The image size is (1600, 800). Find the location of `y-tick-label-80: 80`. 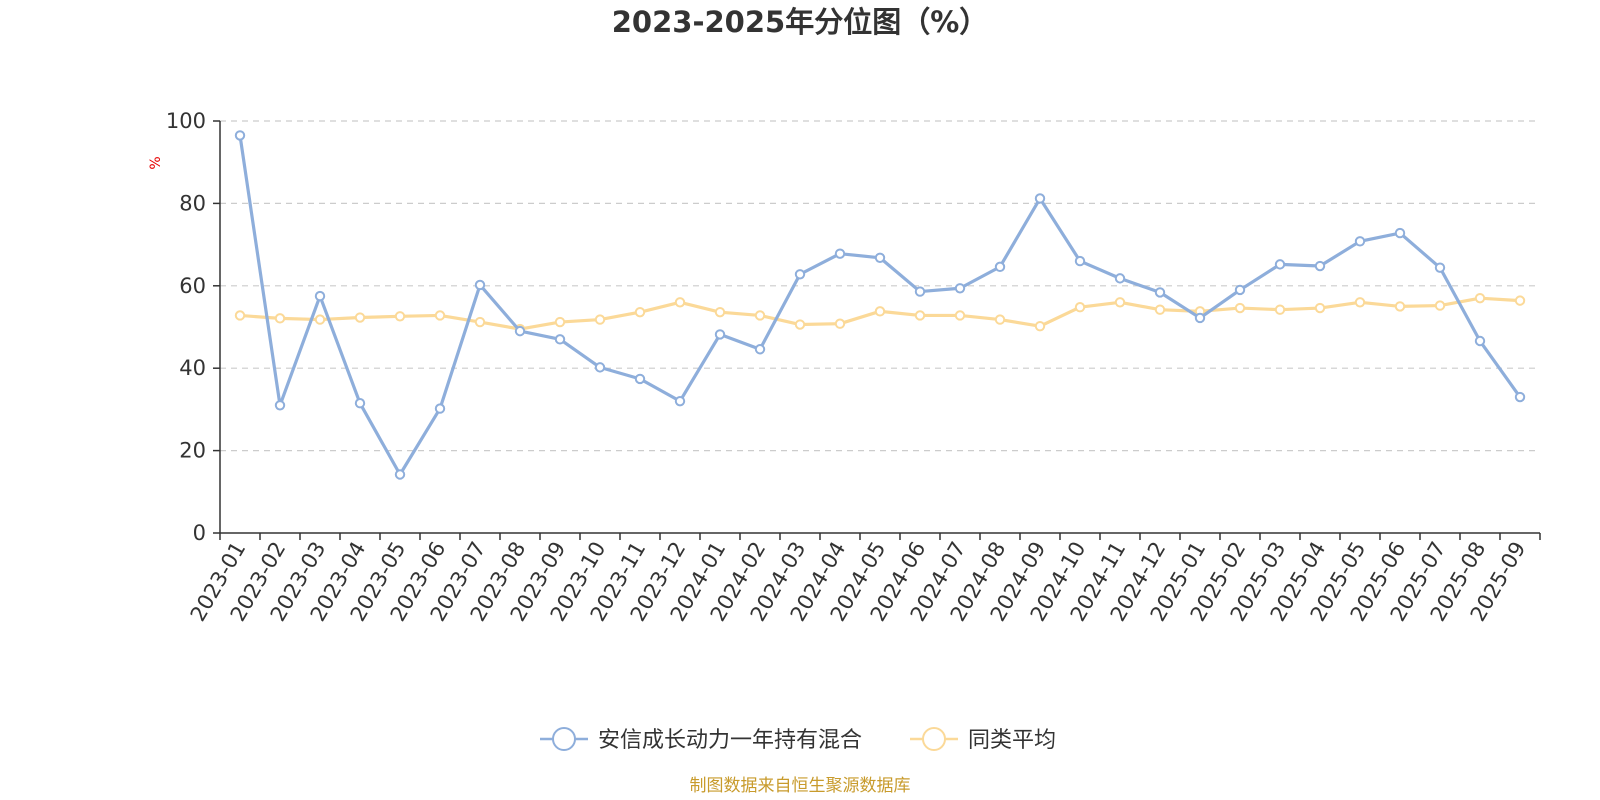

y-tick-label-80: 80 is located at coordinates (192, 203).